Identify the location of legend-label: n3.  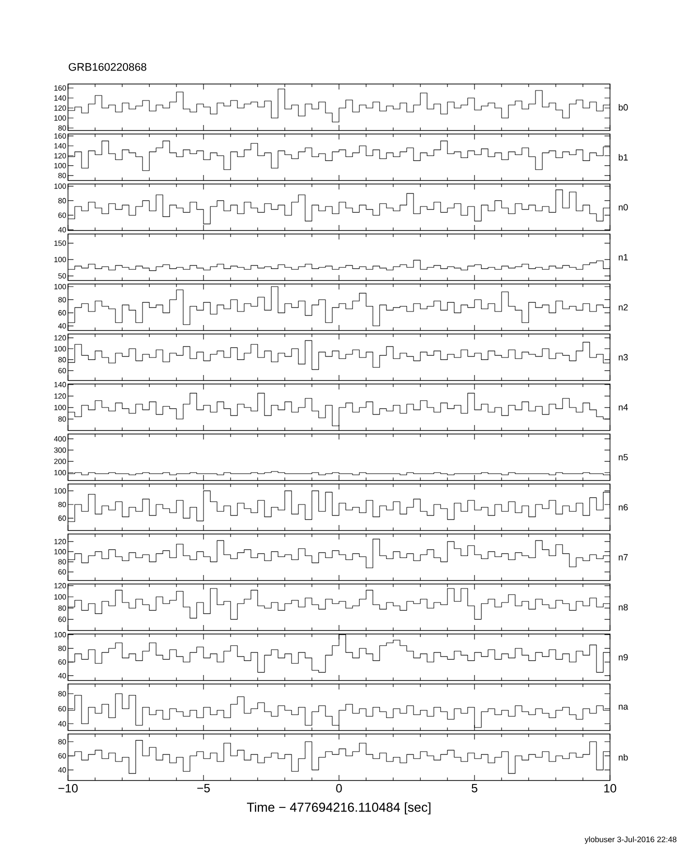
(623, 357).